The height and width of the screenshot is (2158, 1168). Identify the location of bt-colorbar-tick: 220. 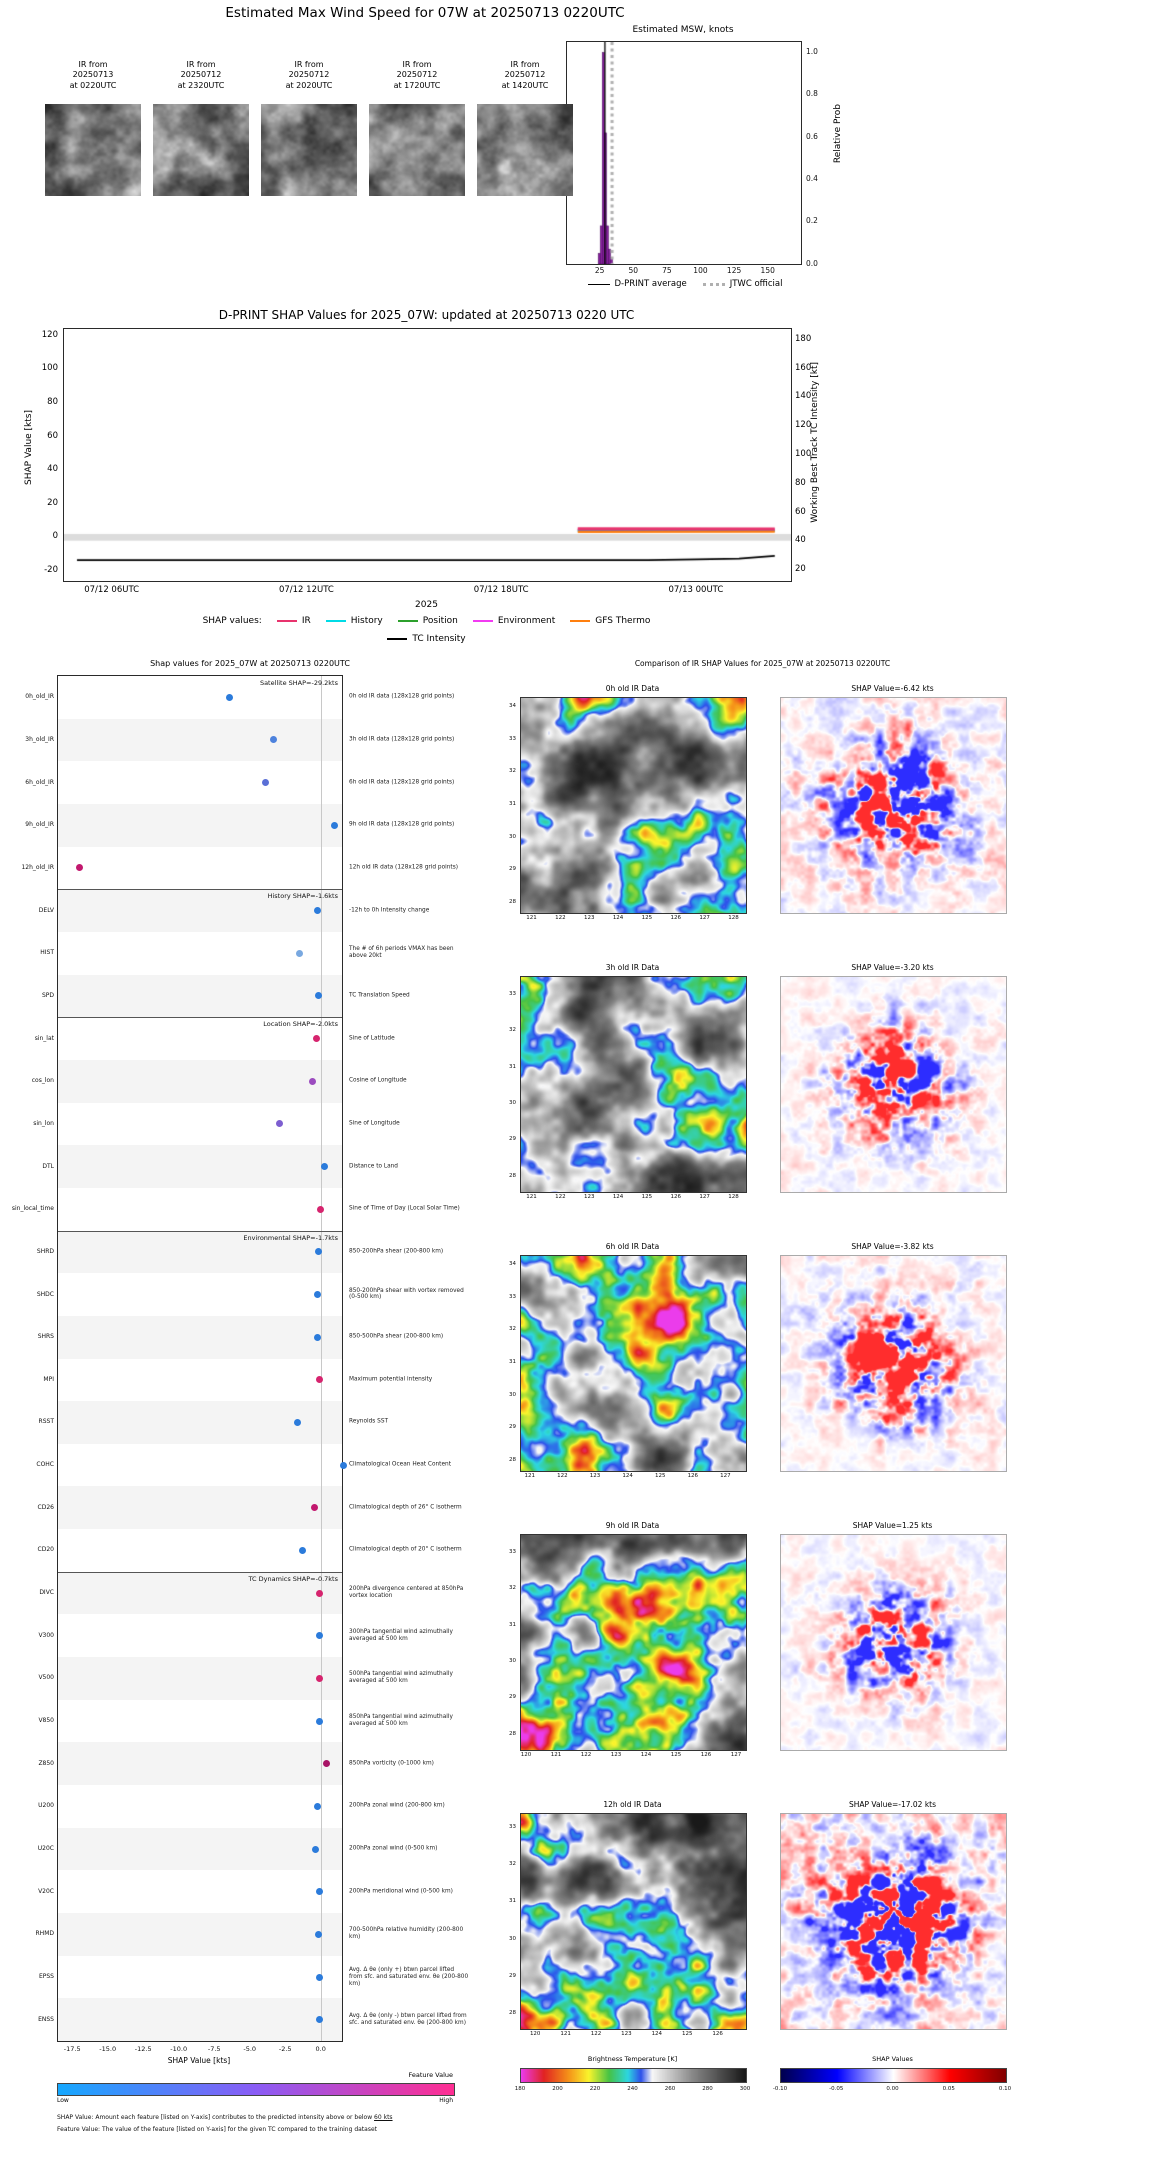
(595, 2089).